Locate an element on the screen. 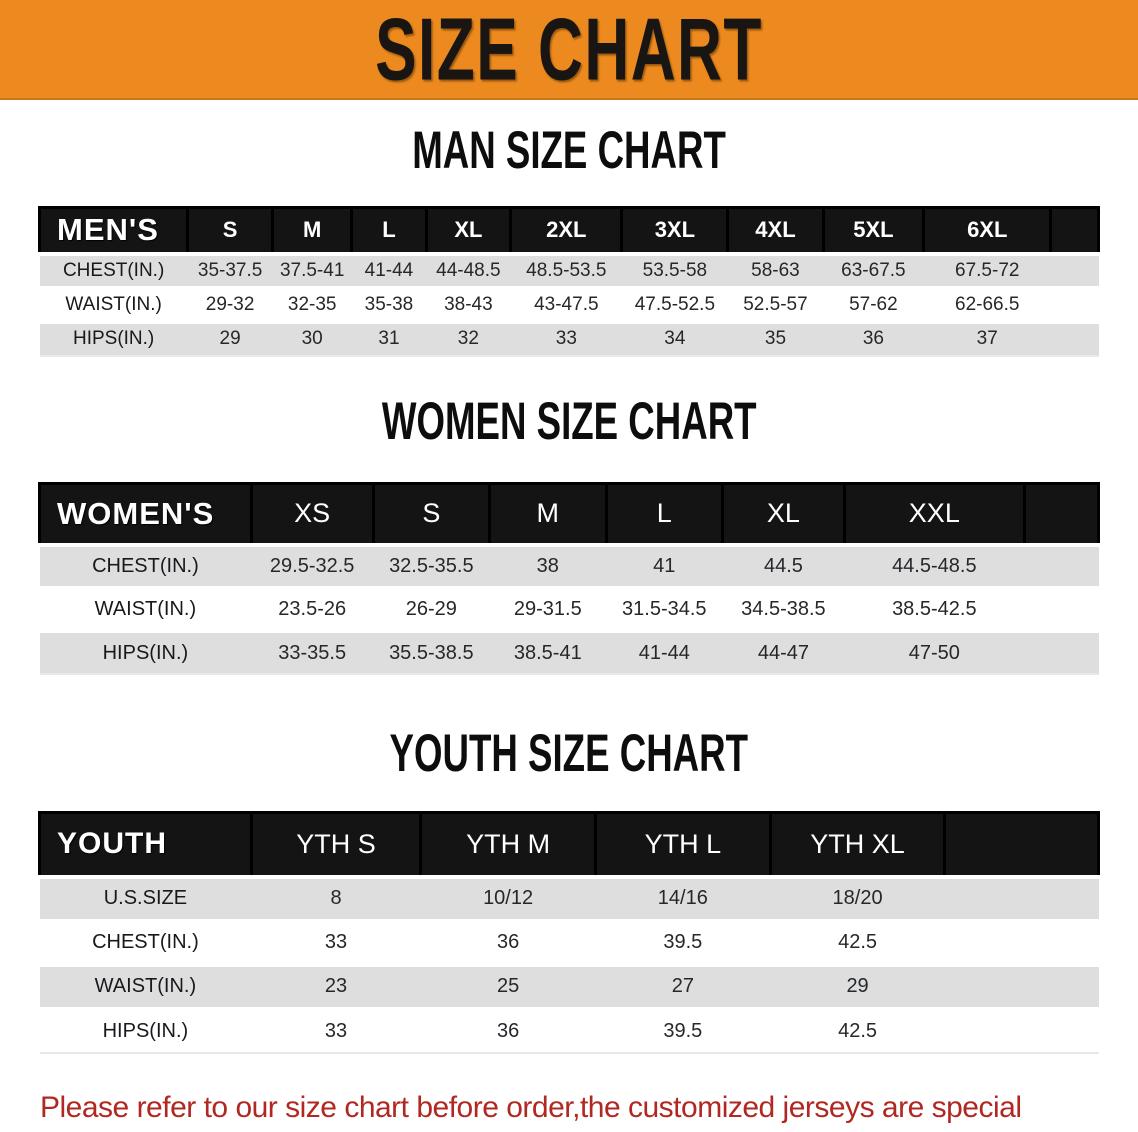  youth-section-heading: YOUTH SIZE CHART is located at coordinates (569, 755).